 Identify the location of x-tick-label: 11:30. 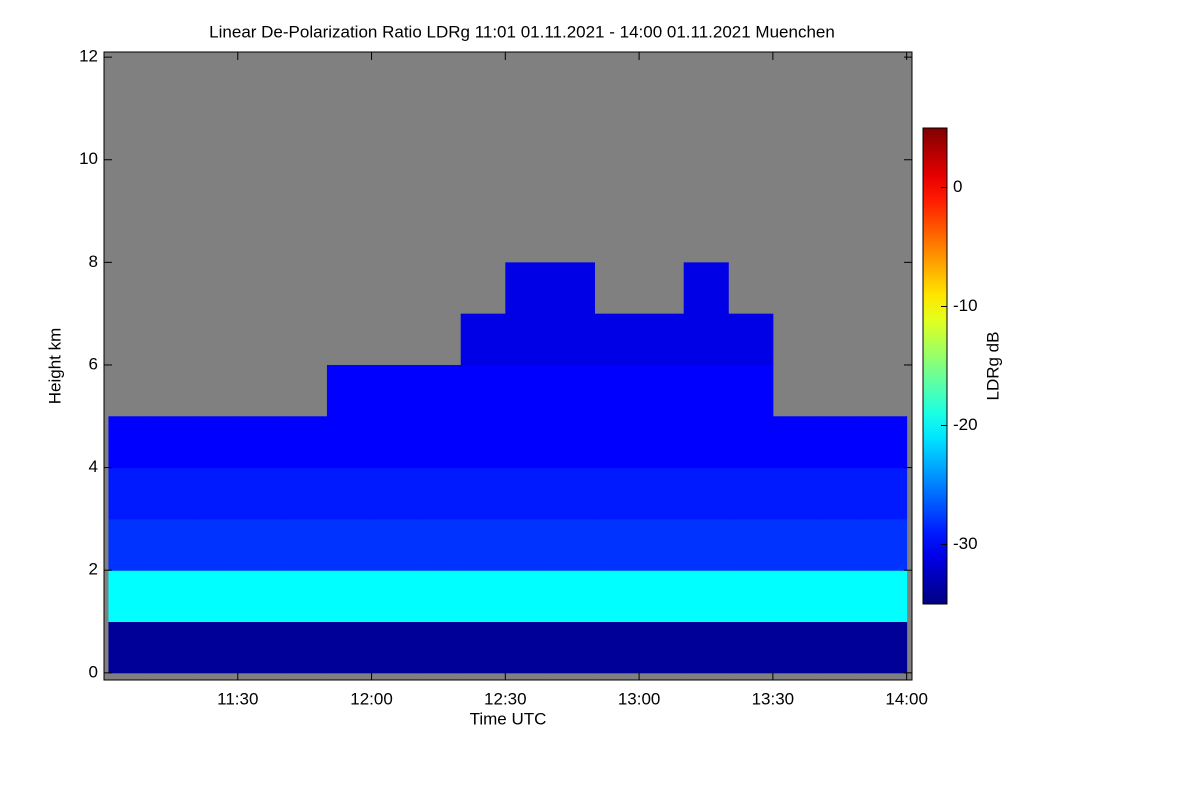
(237, 698).